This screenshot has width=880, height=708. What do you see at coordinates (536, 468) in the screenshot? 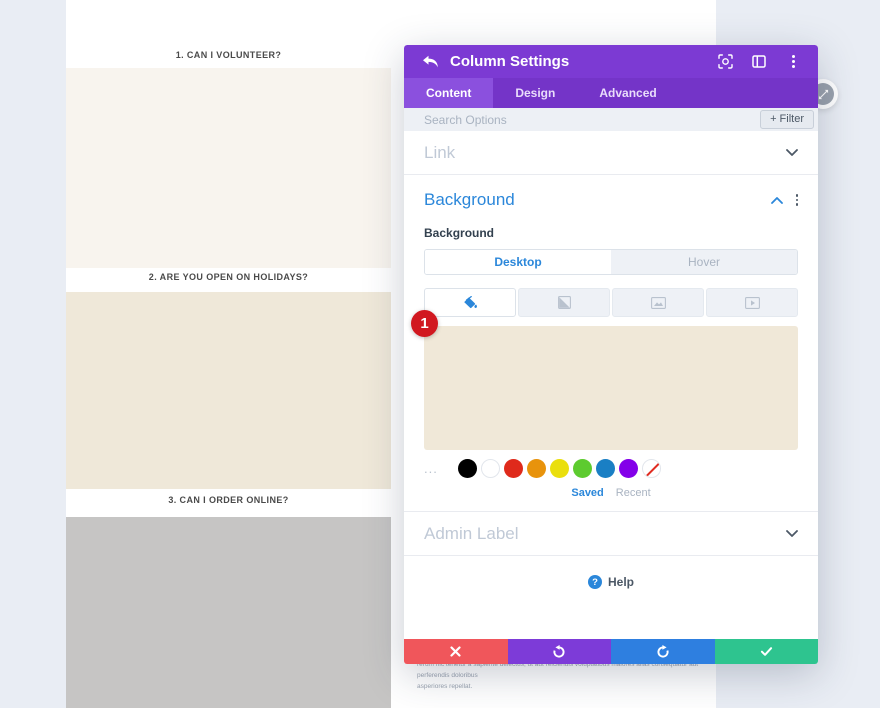
I see `swatch-orange` at bounding box center [536, 468].